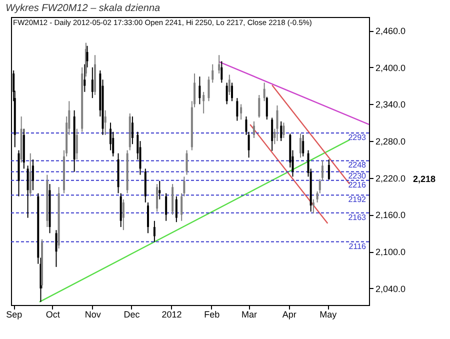 The height and width of the screenshot is (339, 450). What do you see at coordinates (357, 217) in the screenshot?
I see `ref-line-label: 2163` at bounding box center [357, 217].